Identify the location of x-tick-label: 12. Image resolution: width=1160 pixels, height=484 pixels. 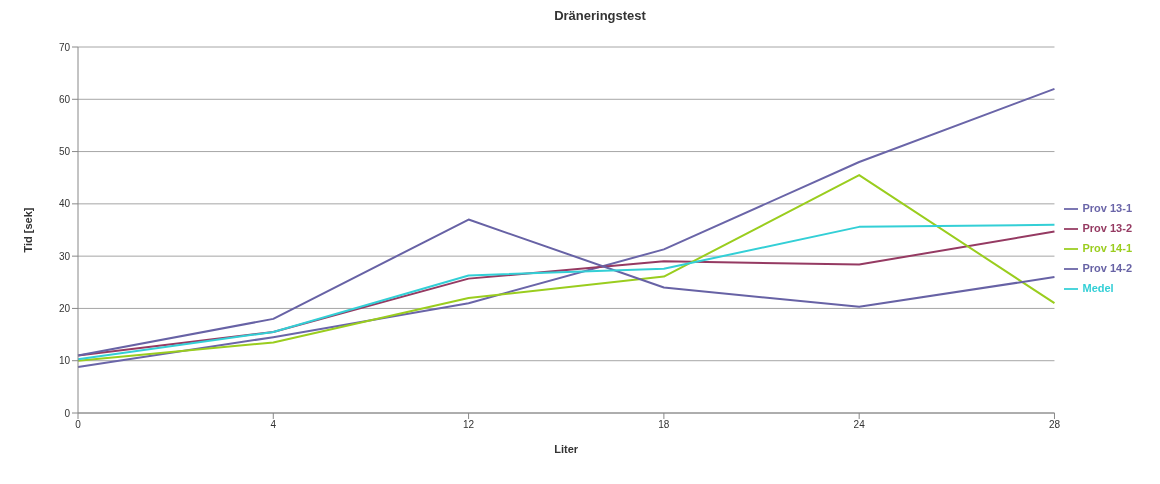
(469, 425).